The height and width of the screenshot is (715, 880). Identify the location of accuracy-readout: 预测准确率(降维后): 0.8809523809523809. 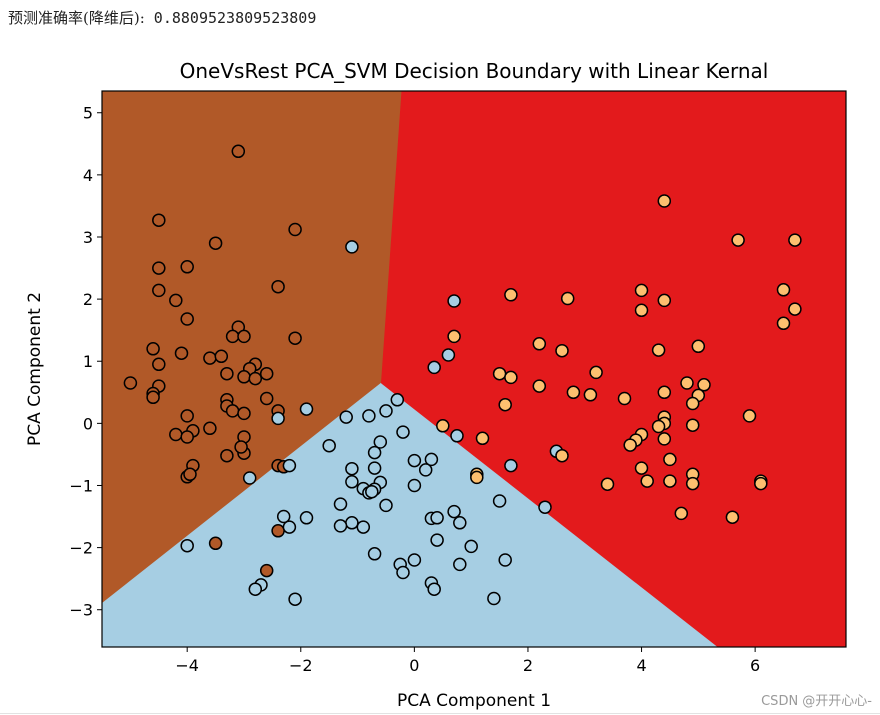
(162, 17).